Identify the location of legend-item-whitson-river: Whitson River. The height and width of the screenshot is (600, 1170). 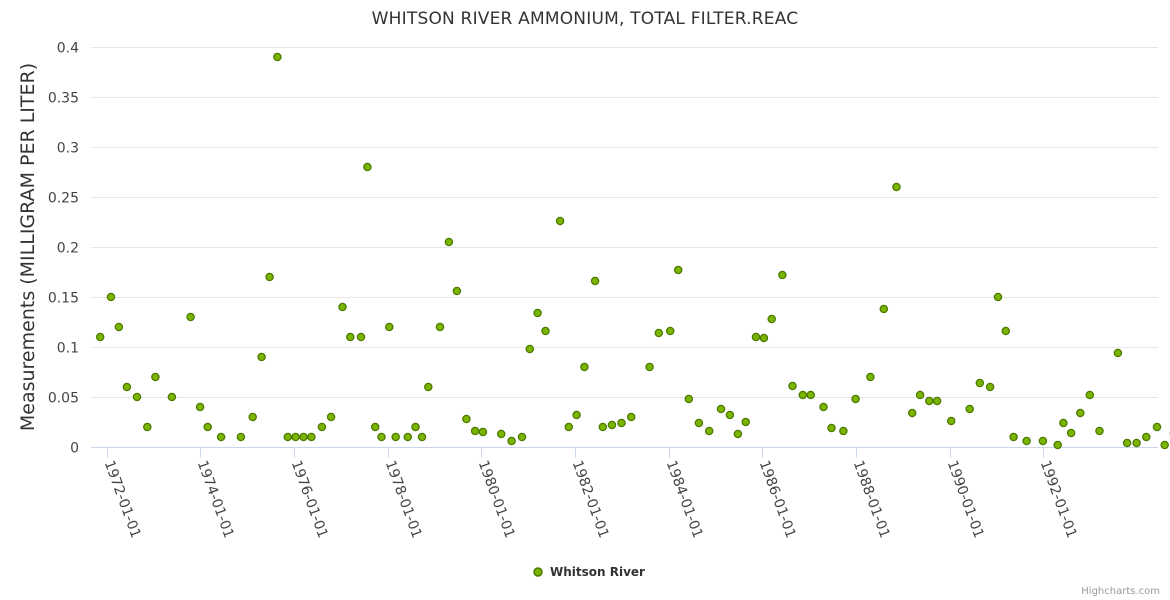
(597, 572).